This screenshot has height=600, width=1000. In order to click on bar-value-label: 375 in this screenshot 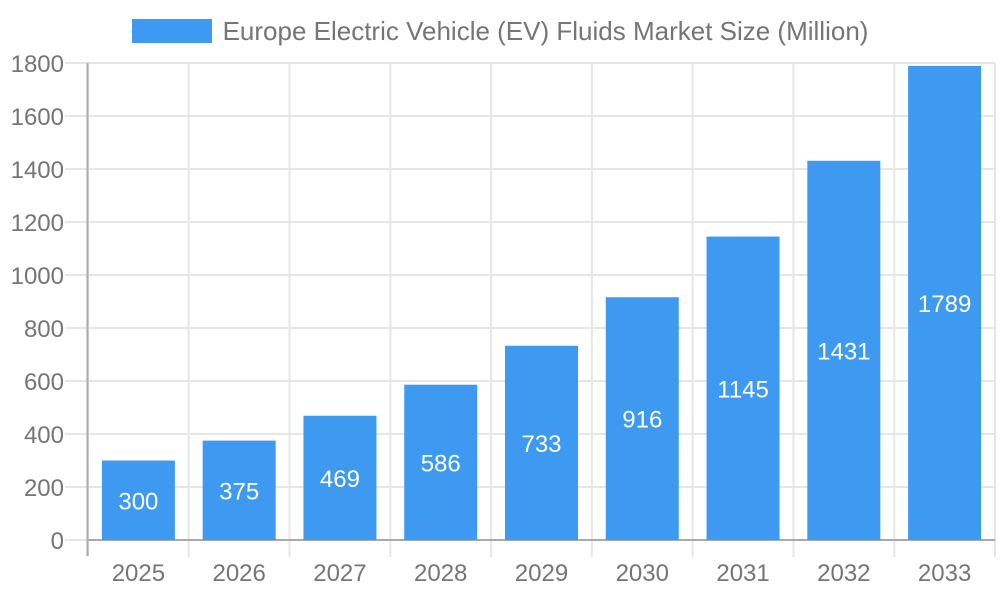, I will do `click(239, 491)`.